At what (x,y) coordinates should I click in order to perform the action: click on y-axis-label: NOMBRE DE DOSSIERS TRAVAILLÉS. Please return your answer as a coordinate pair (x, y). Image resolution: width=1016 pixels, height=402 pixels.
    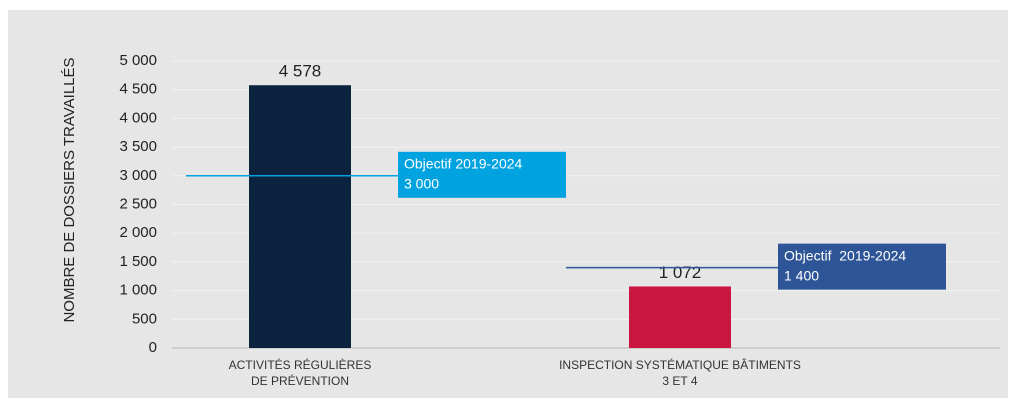
    Looking at the image, I should click on (69, 189).